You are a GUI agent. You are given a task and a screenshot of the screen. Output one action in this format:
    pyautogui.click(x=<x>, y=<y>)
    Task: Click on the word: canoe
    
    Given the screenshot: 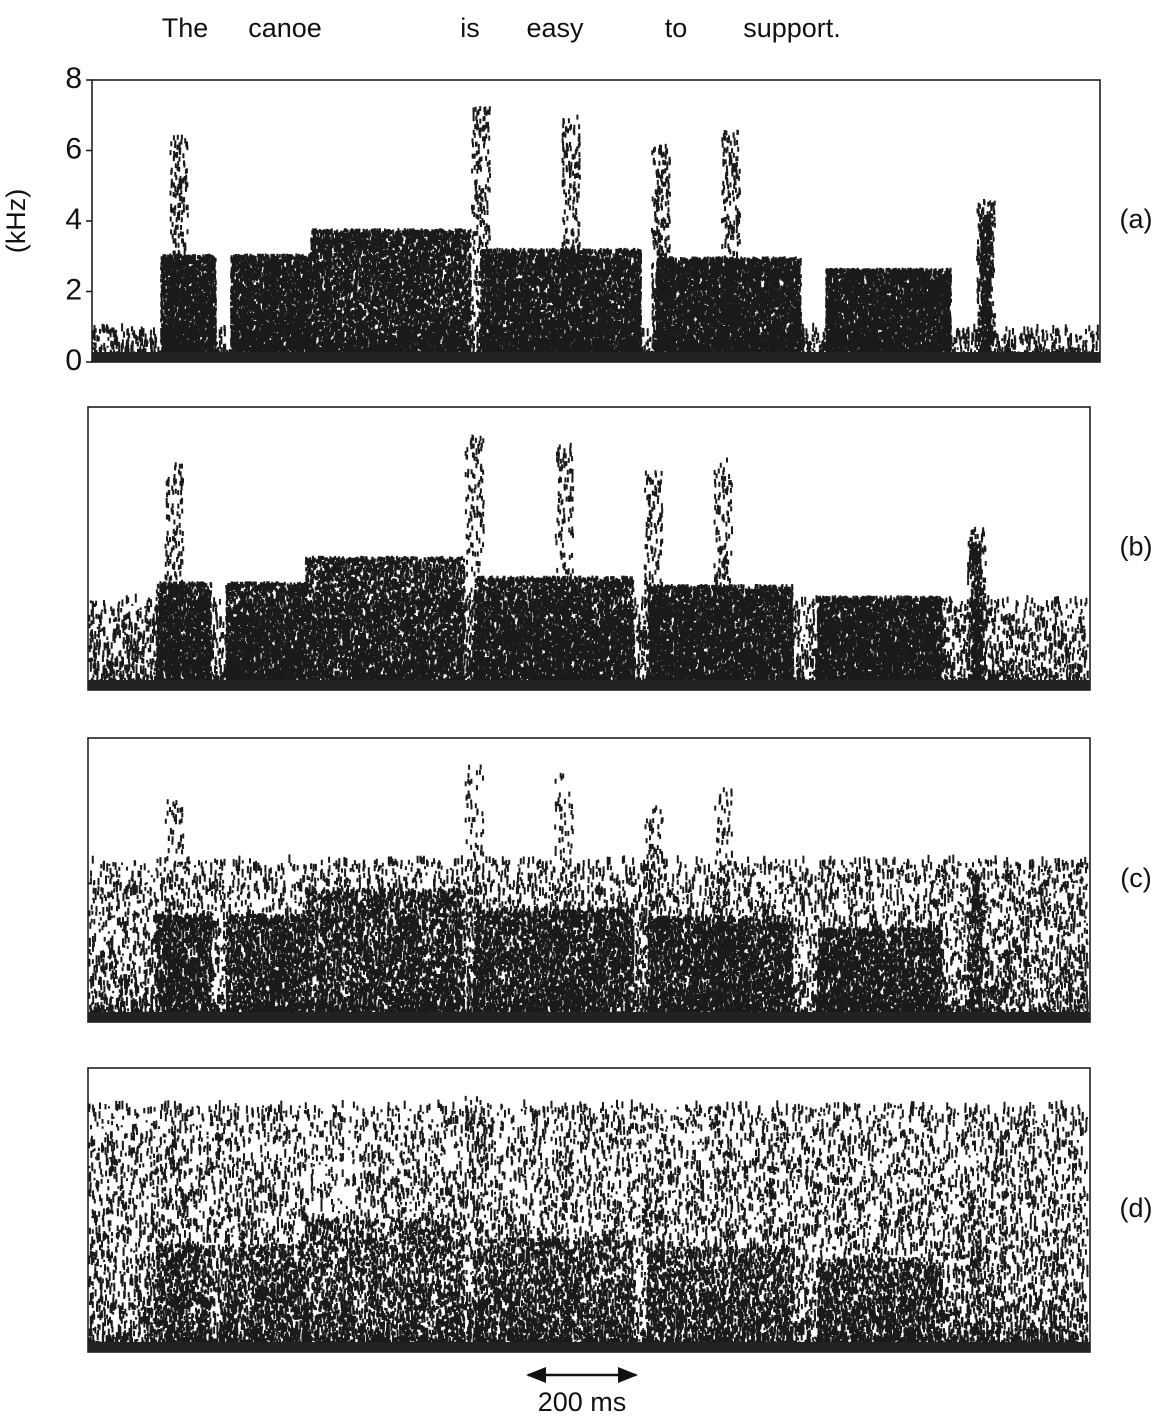 What is the action you would take?
    pyautogui.click(x=285, y=28)
    